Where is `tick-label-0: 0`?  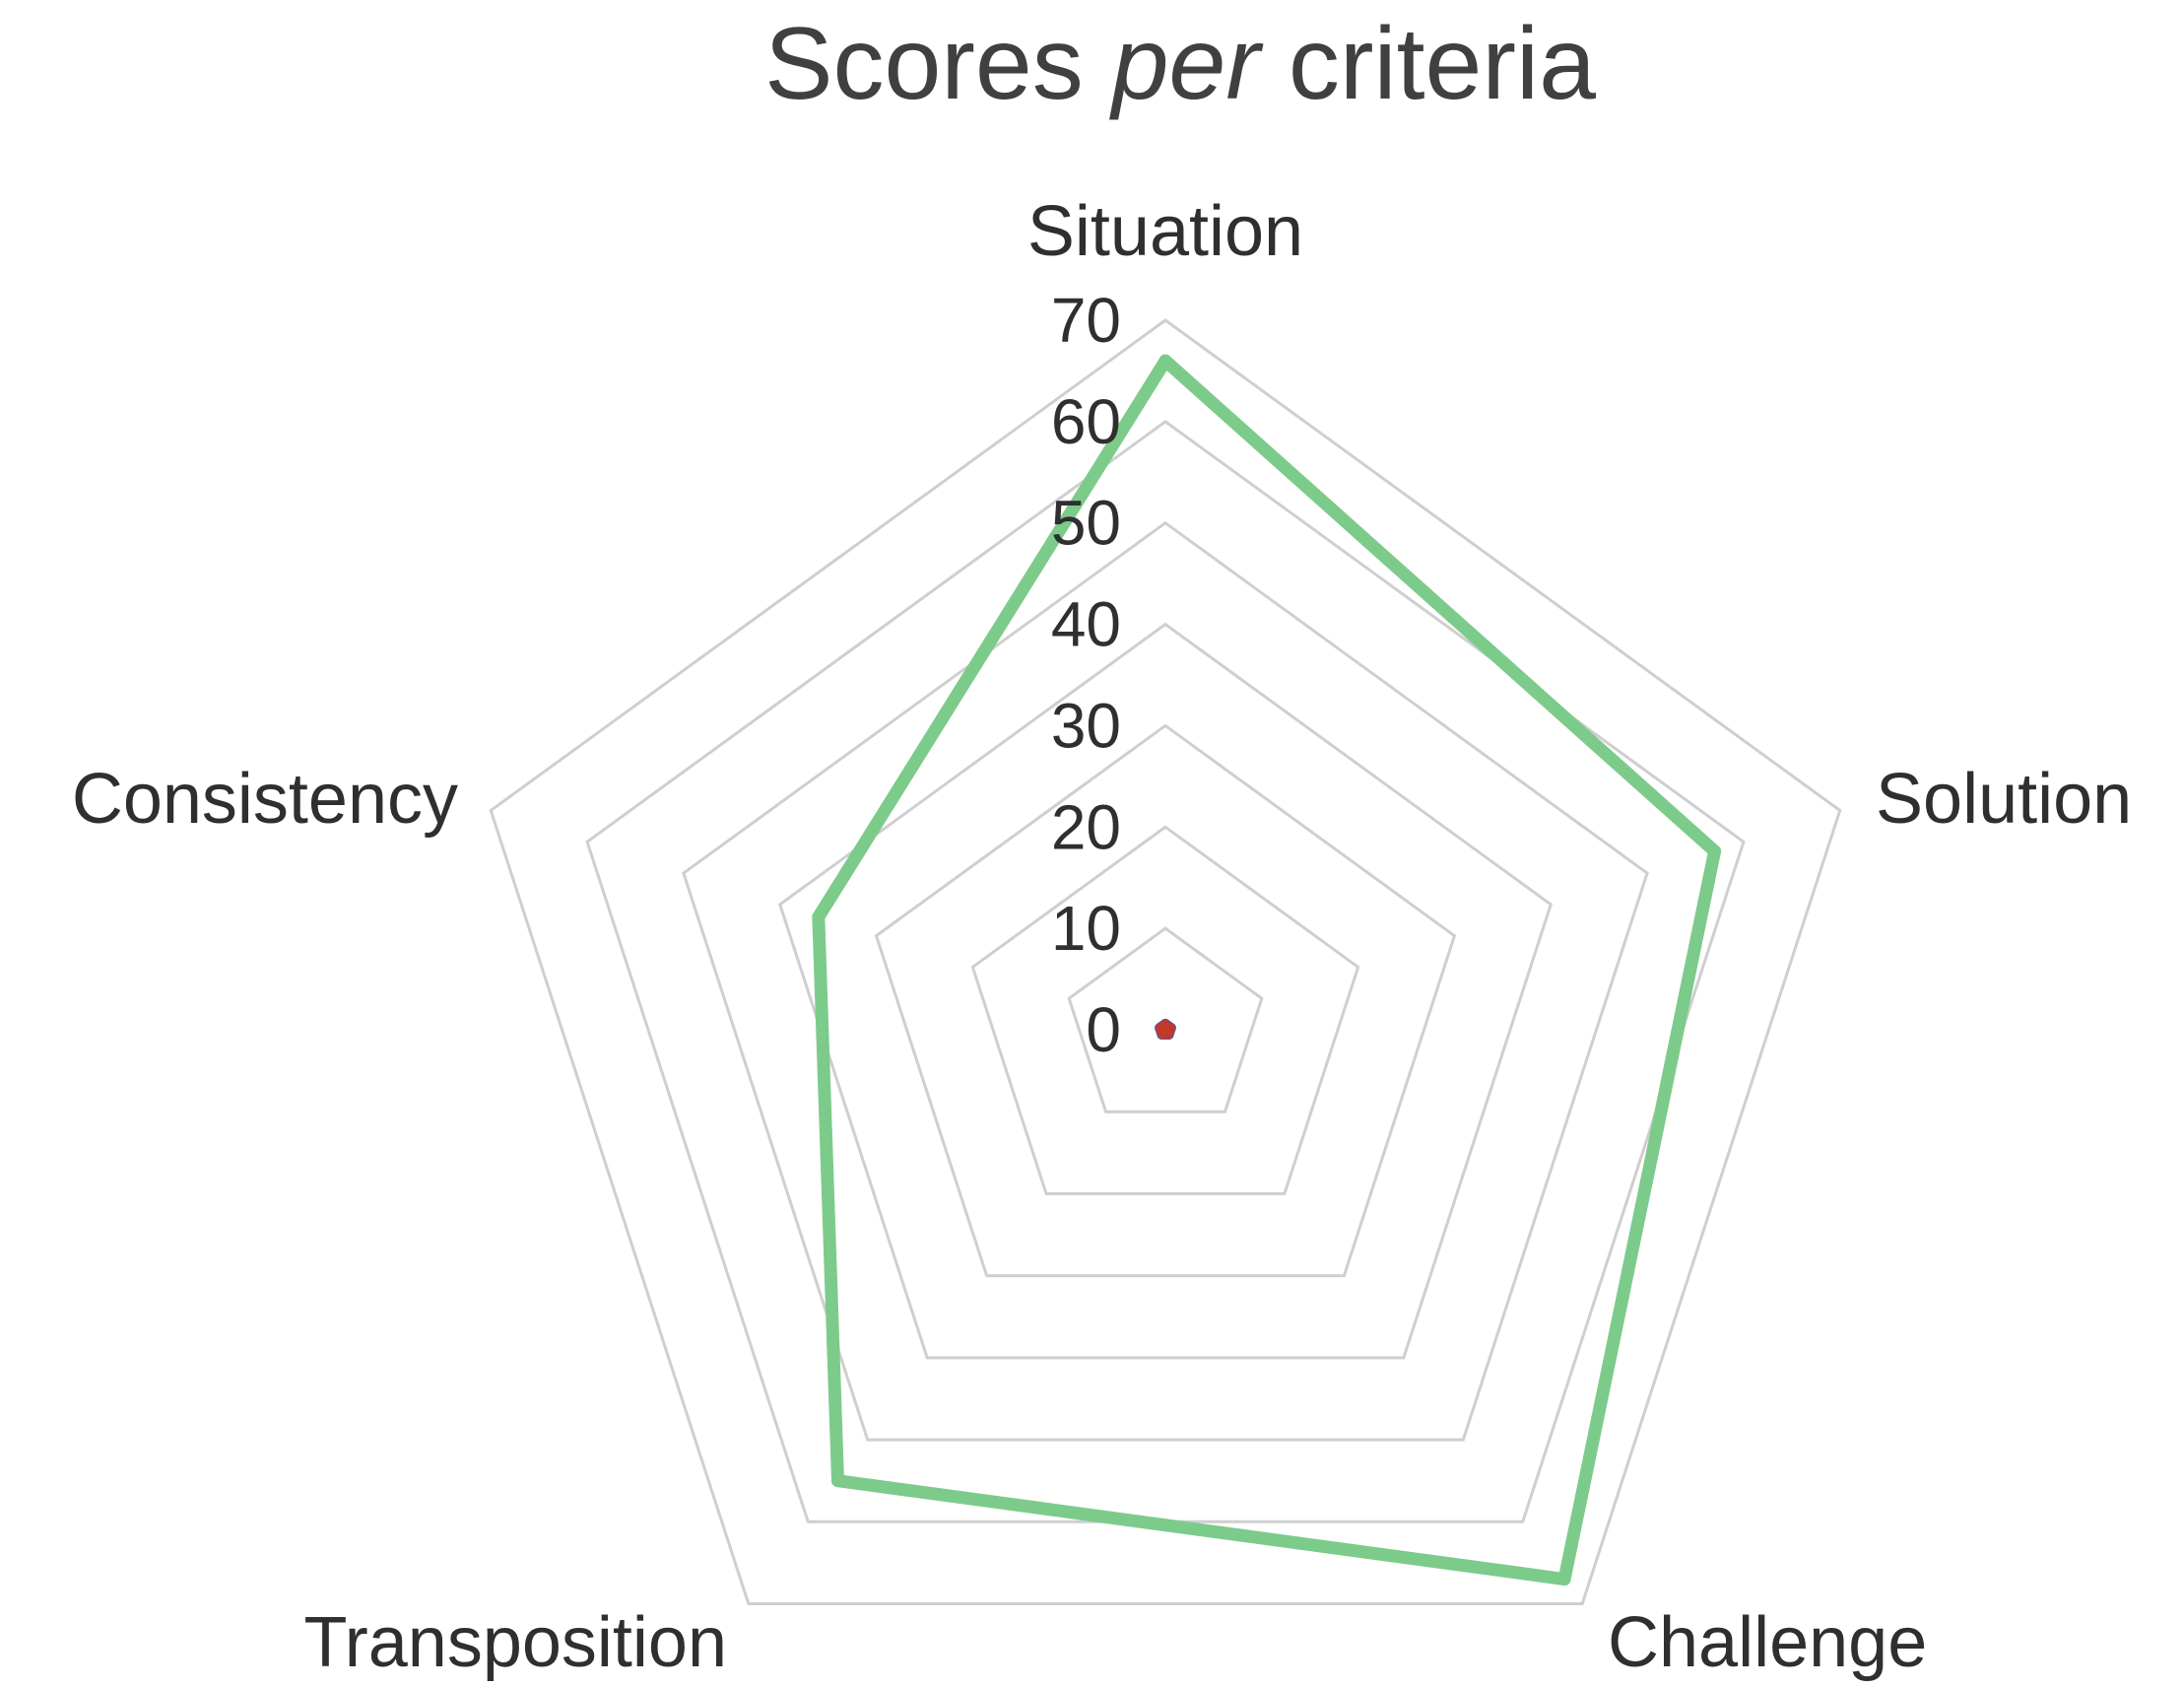 tick-label-0: 0 is located at coordinates (1103, 1029).